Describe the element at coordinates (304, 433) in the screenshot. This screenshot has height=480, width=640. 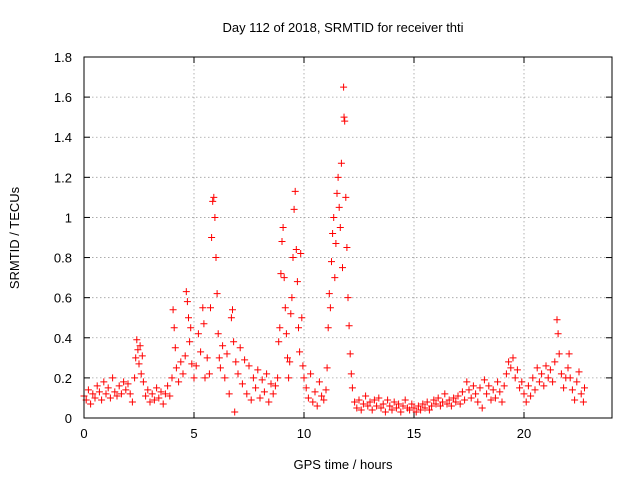
I see `x-tick-label: 10` at that location.